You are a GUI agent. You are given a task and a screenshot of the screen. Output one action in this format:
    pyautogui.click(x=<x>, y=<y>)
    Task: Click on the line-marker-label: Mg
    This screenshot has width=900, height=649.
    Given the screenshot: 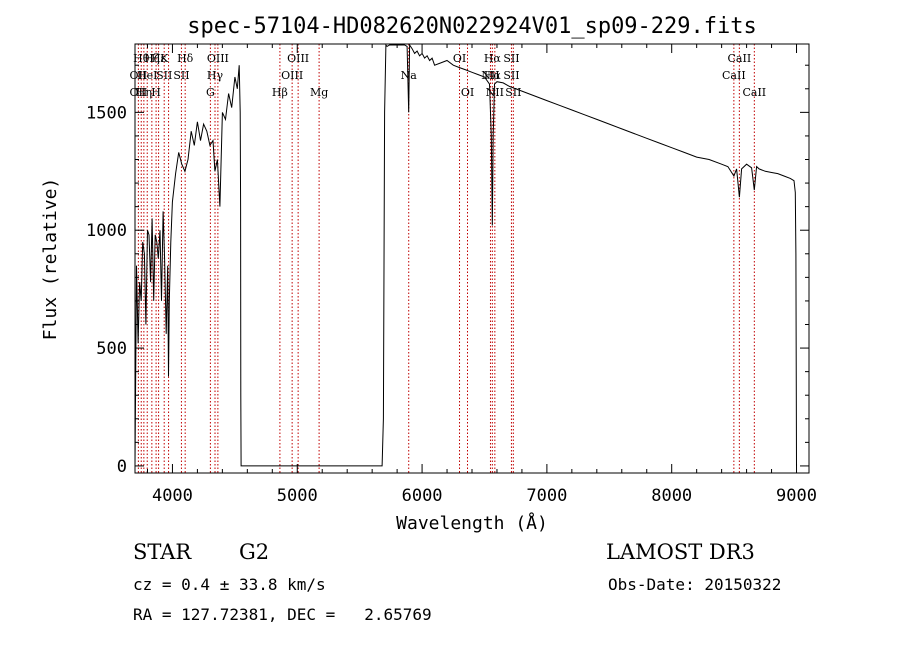 What is the action you would take?
    pyautogui.click(x=319, y=92)
    